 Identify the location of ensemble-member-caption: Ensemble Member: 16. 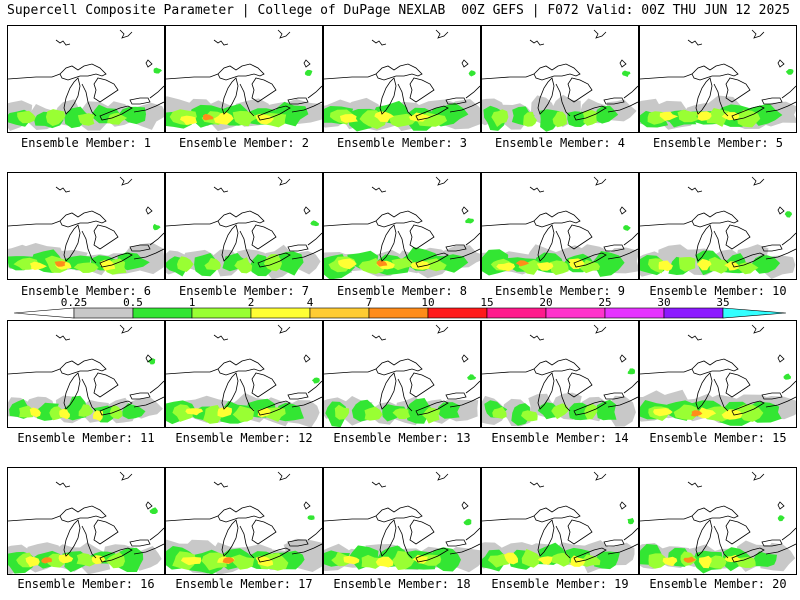
(86, 584).